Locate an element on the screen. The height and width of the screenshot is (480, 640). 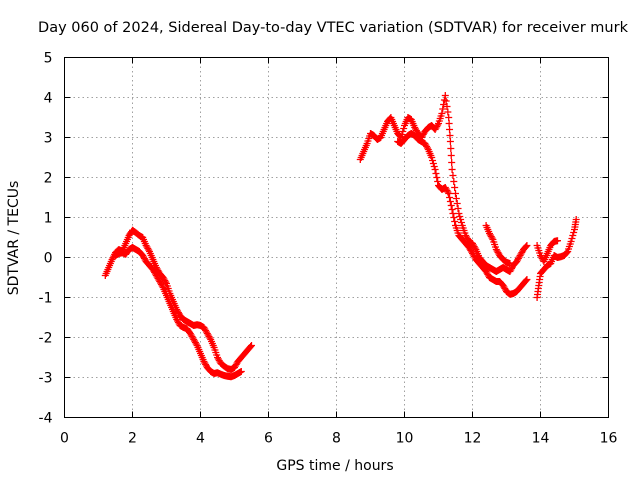
x-tick-label: 12 is located at coordinates (473, 439).